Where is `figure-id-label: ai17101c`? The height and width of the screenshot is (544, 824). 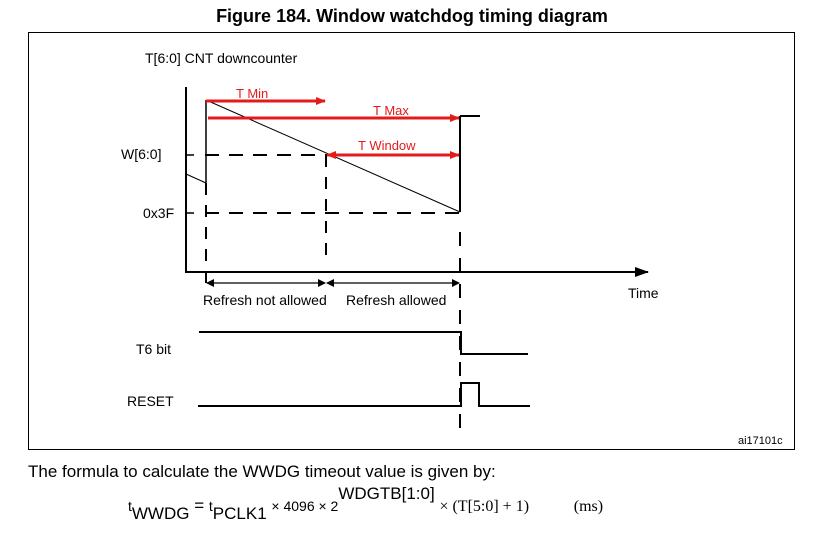 figure-id-label: ai17101c is located at coordinates (760, 441).